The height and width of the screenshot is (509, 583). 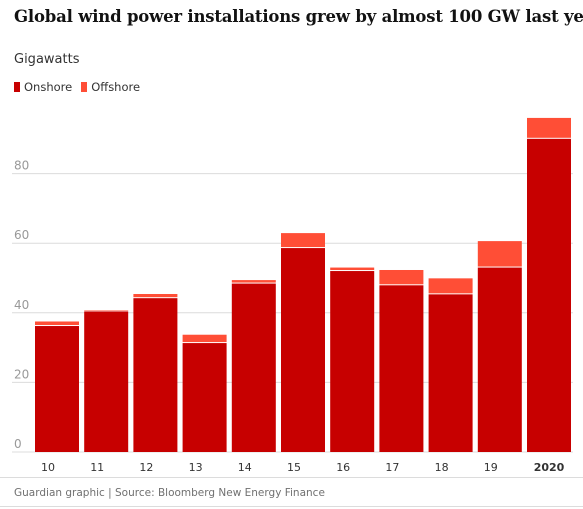 I want to click on legend-label-onshore: Onshore, so click(x=48, y=87).